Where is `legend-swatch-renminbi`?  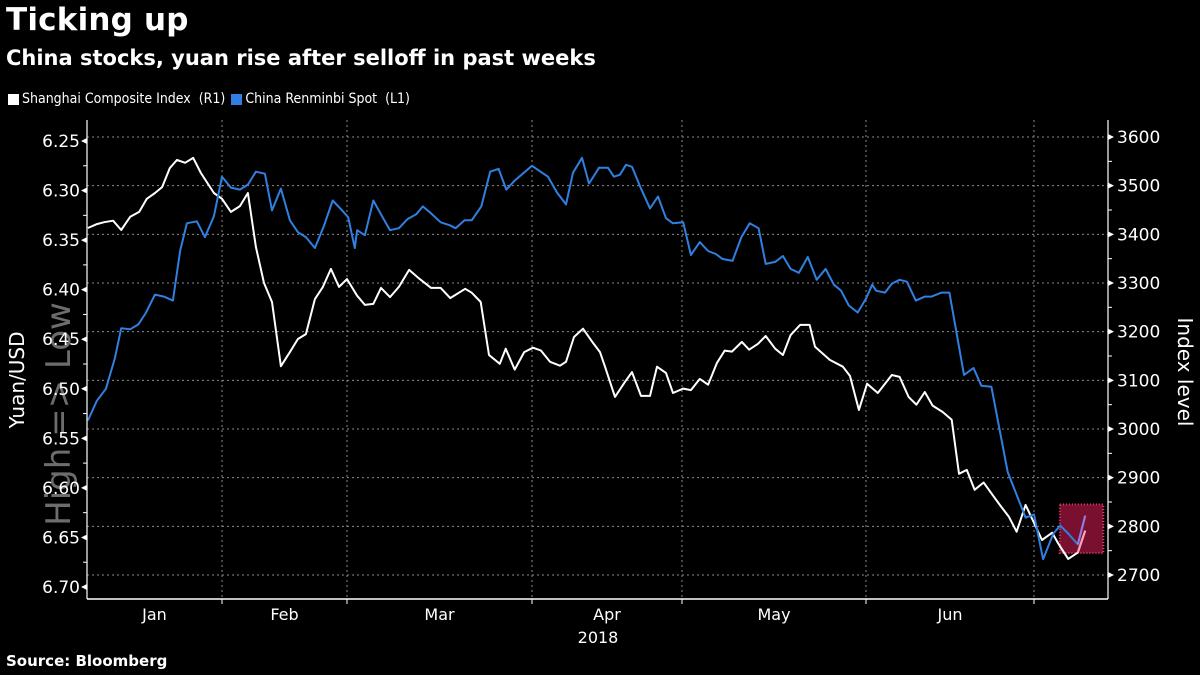 legend-swatch-renminbi is located at coordinates (237, 99).